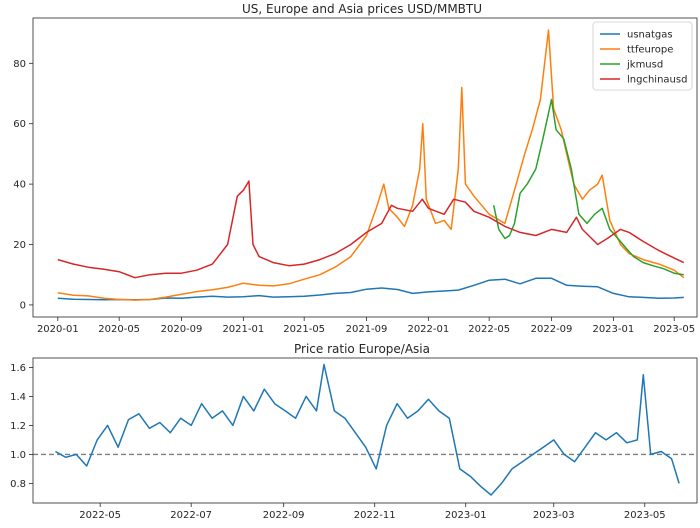  I want to click on y-tick-label: 60, so click(19, 124).